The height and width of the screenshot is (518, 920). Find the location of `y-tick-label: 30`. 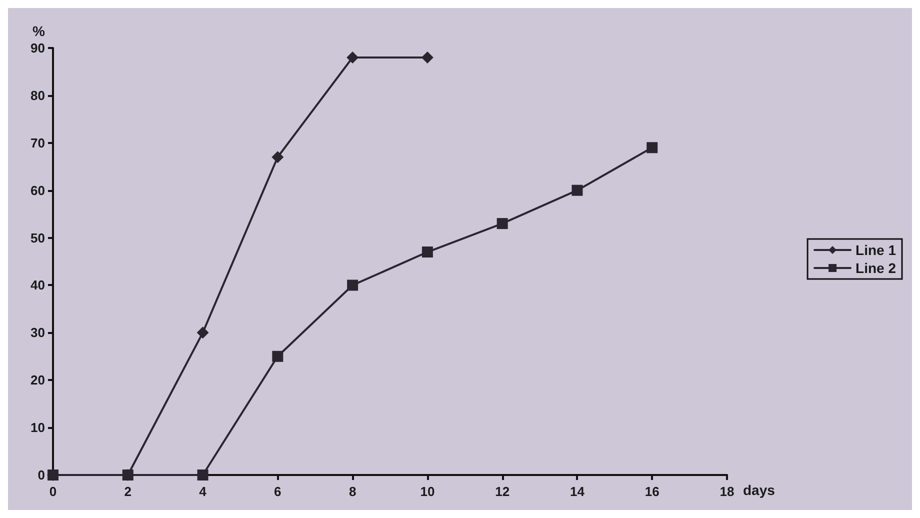

y-tick-label: 30 is located at coordinates (37, 332).